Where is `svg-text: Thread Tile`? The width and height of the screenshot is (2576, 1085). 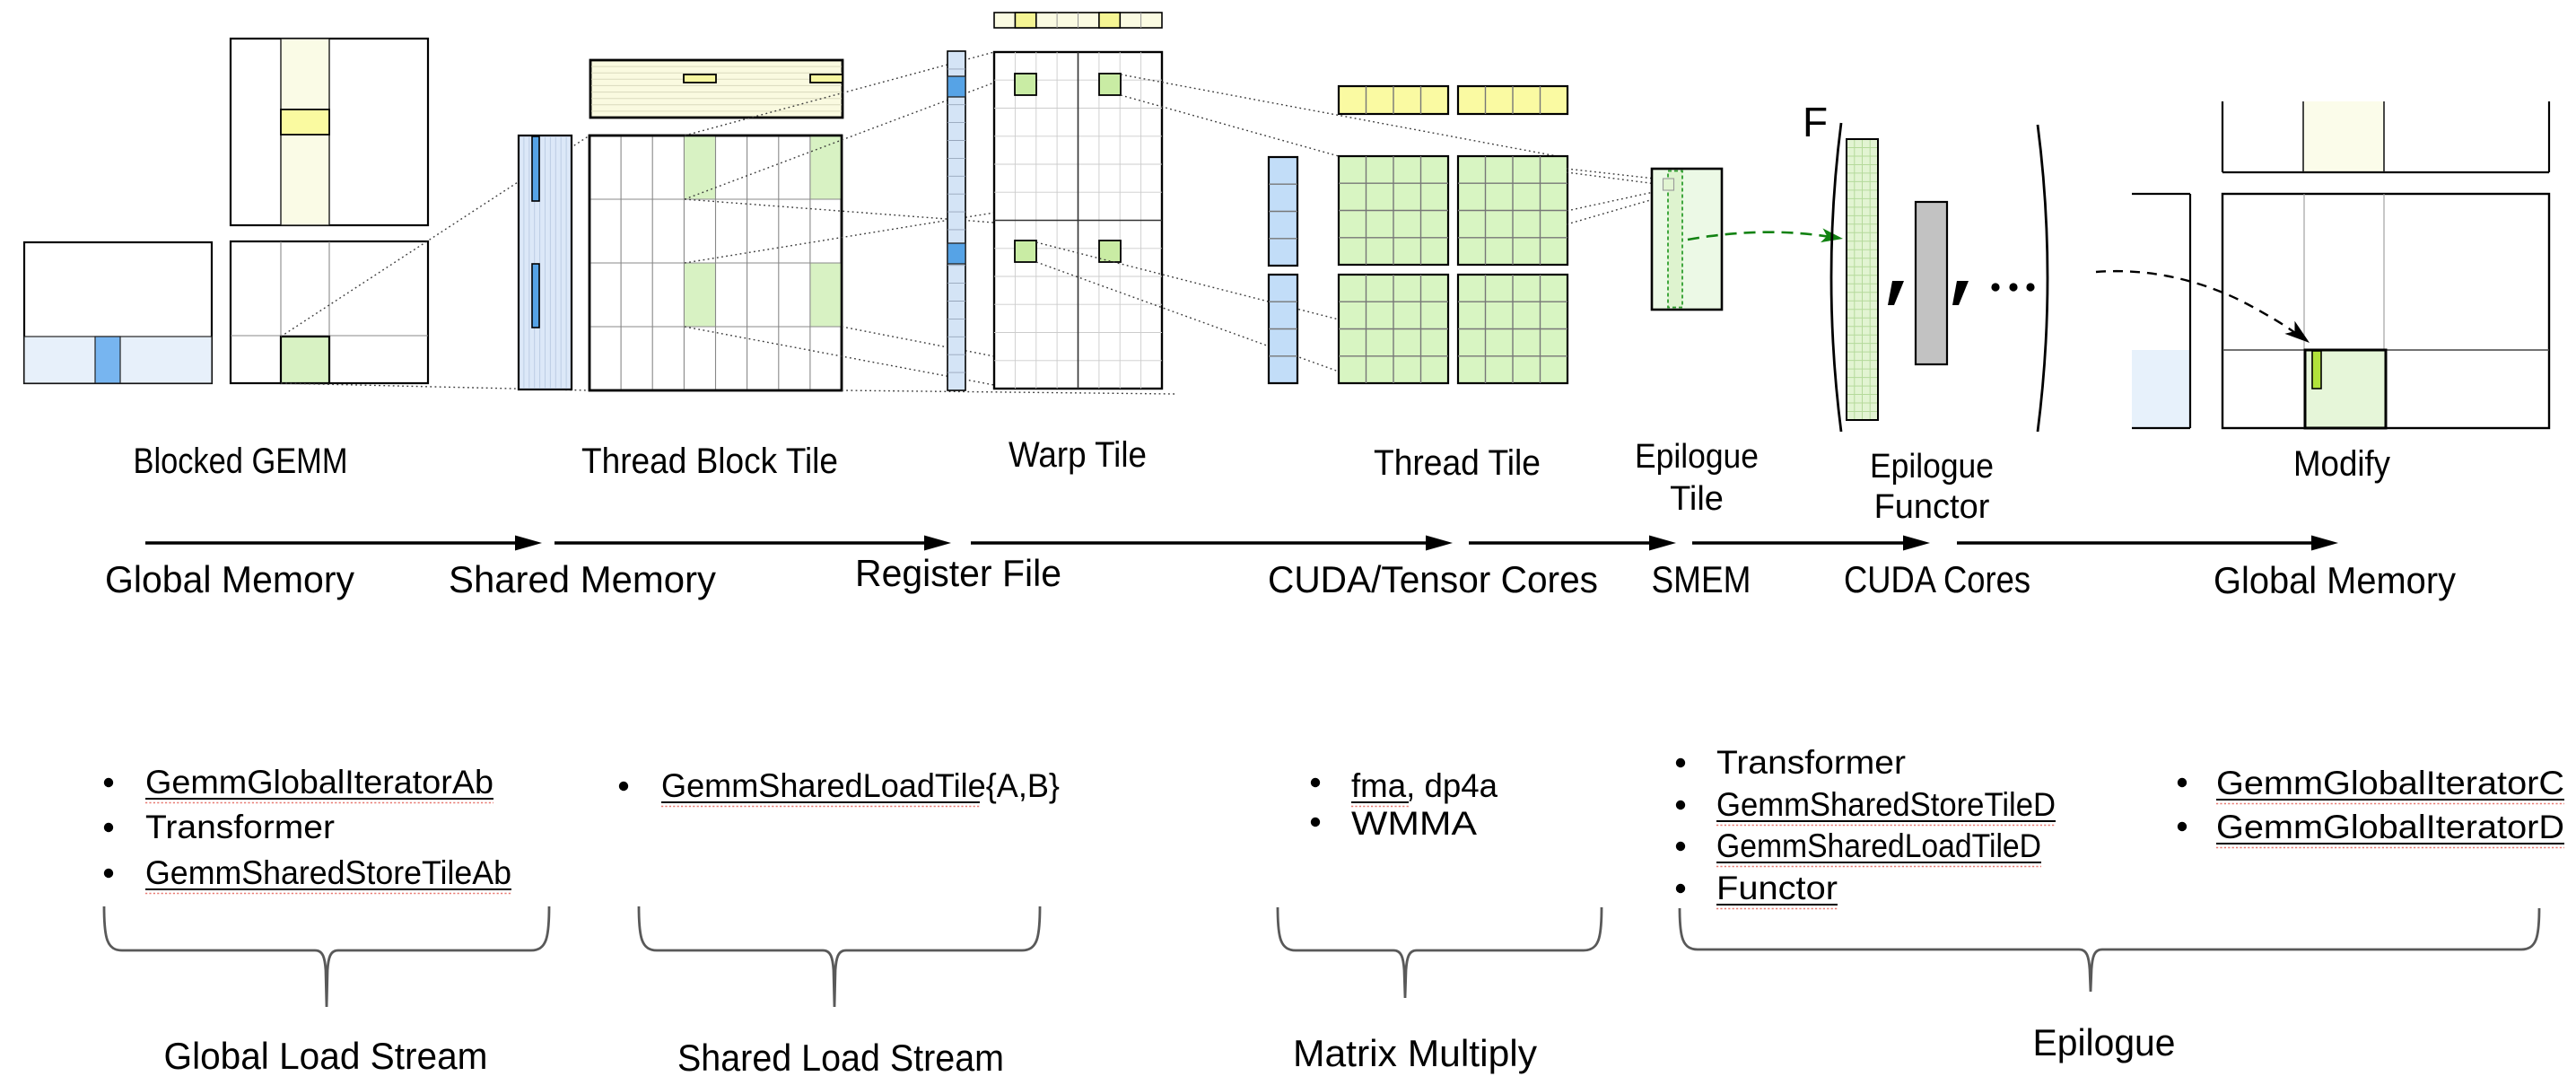 svg-text: Thread Tile is located at coordinates (1458, 463).